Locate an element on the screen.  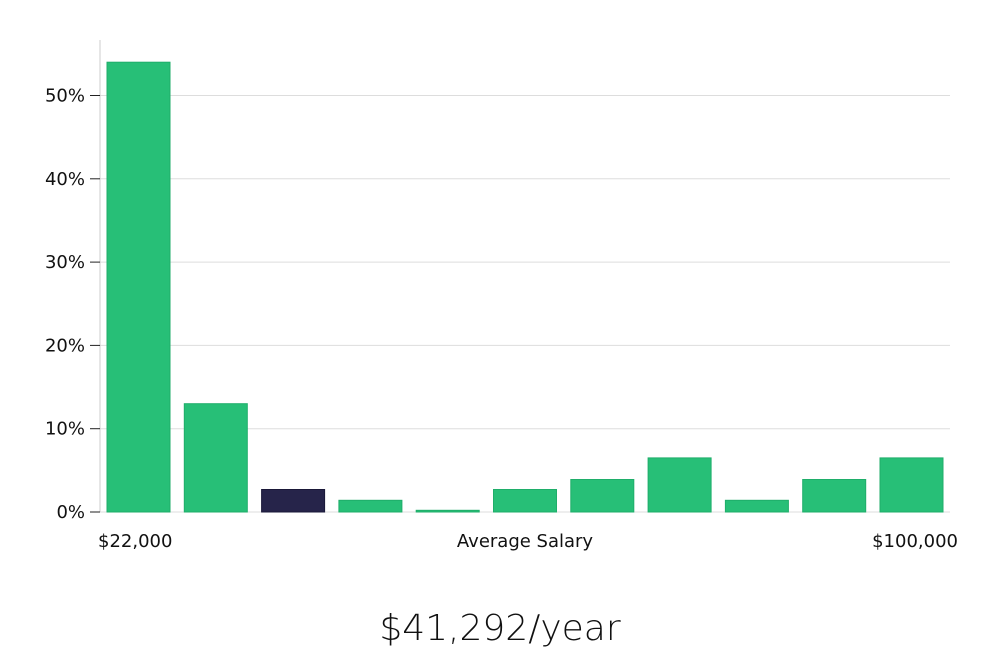
bar-highlighted is located at coordinates (293, 501).